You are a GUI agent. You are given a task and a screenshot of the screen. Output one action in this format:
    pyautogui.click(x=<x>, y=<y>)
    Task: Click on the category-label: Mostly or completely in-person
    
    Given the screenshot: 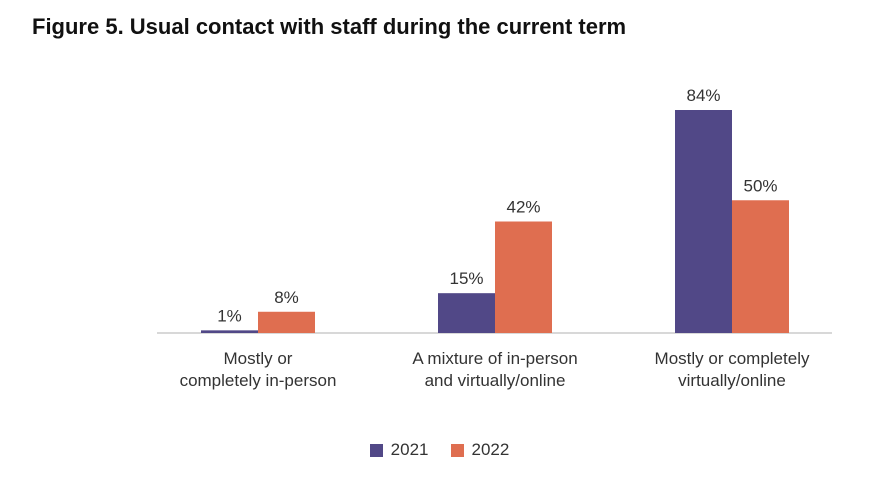 What is the action you would take?
    pyautogui.click(x=258, y=370)
    